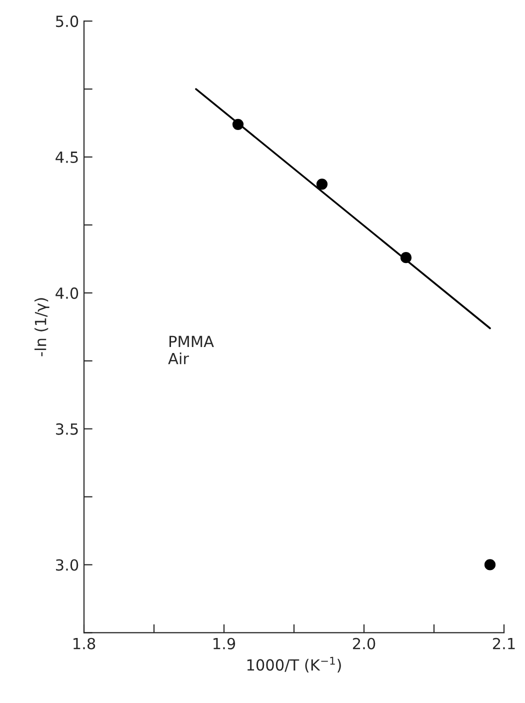 The width and height of the screenshot is (525, 703). Describe the element at coordinates (67, 158) in the screenshot. I see `y-tick-label: 4.5` at that location.